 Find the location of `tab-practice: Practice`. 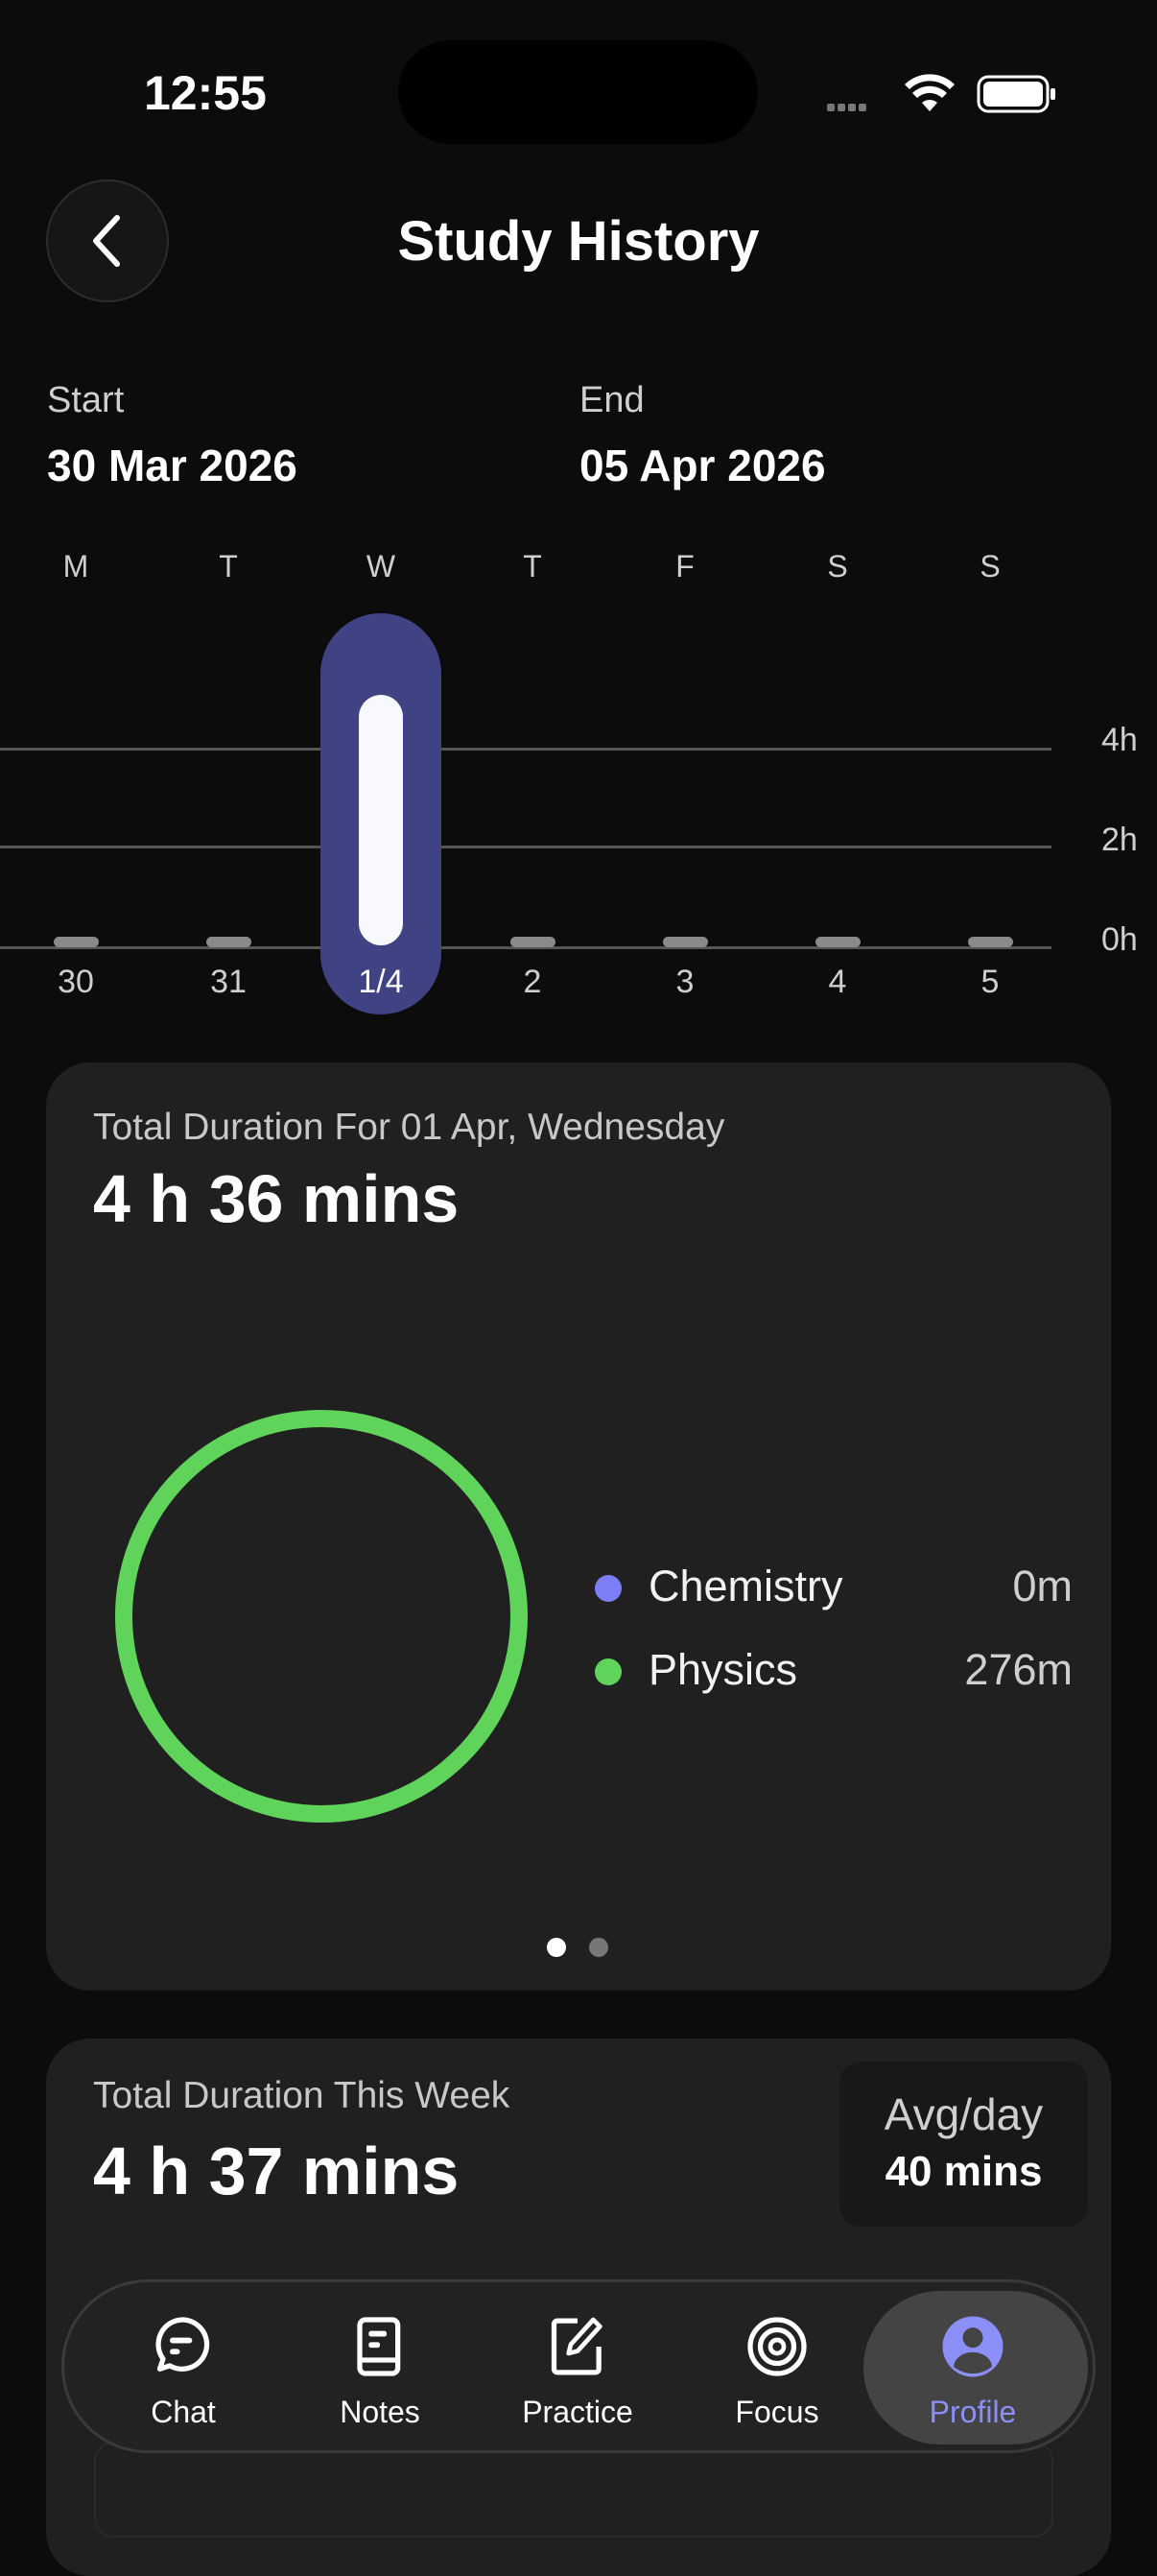

tab-practice: Practice is located at coordinates (577, 2371).